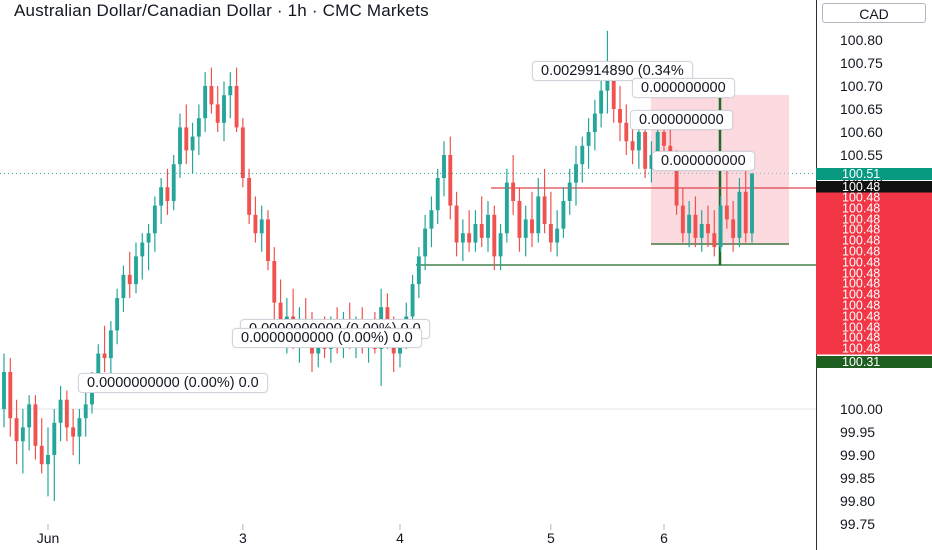 This screenshot has height=550, width=932. Describe the element at coordinates (874, 362) in the screenshot. I see `bottom-price-tag: 100.31` at that location.